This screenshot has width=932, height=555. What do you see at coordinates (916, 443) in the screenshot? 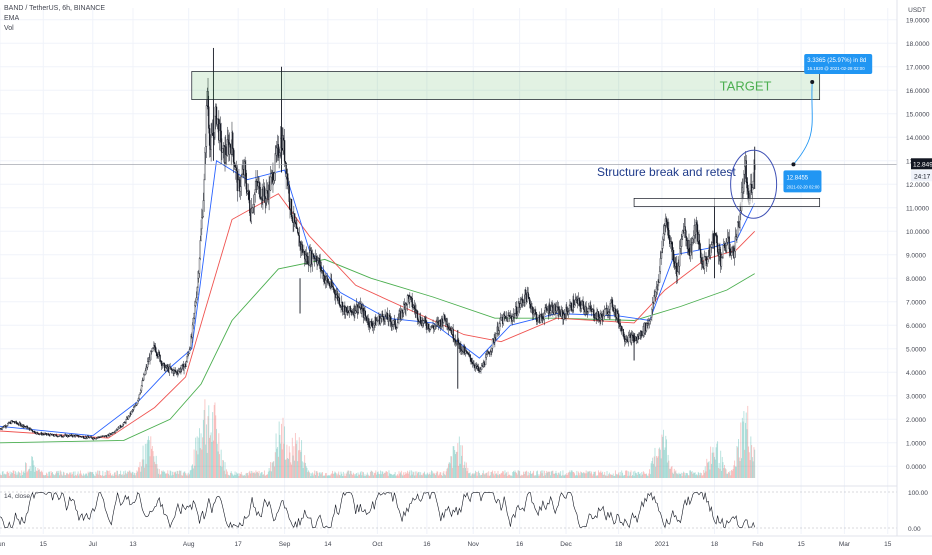
I see `y-tick-label: 1.0000` at bounding box center [916, 443].